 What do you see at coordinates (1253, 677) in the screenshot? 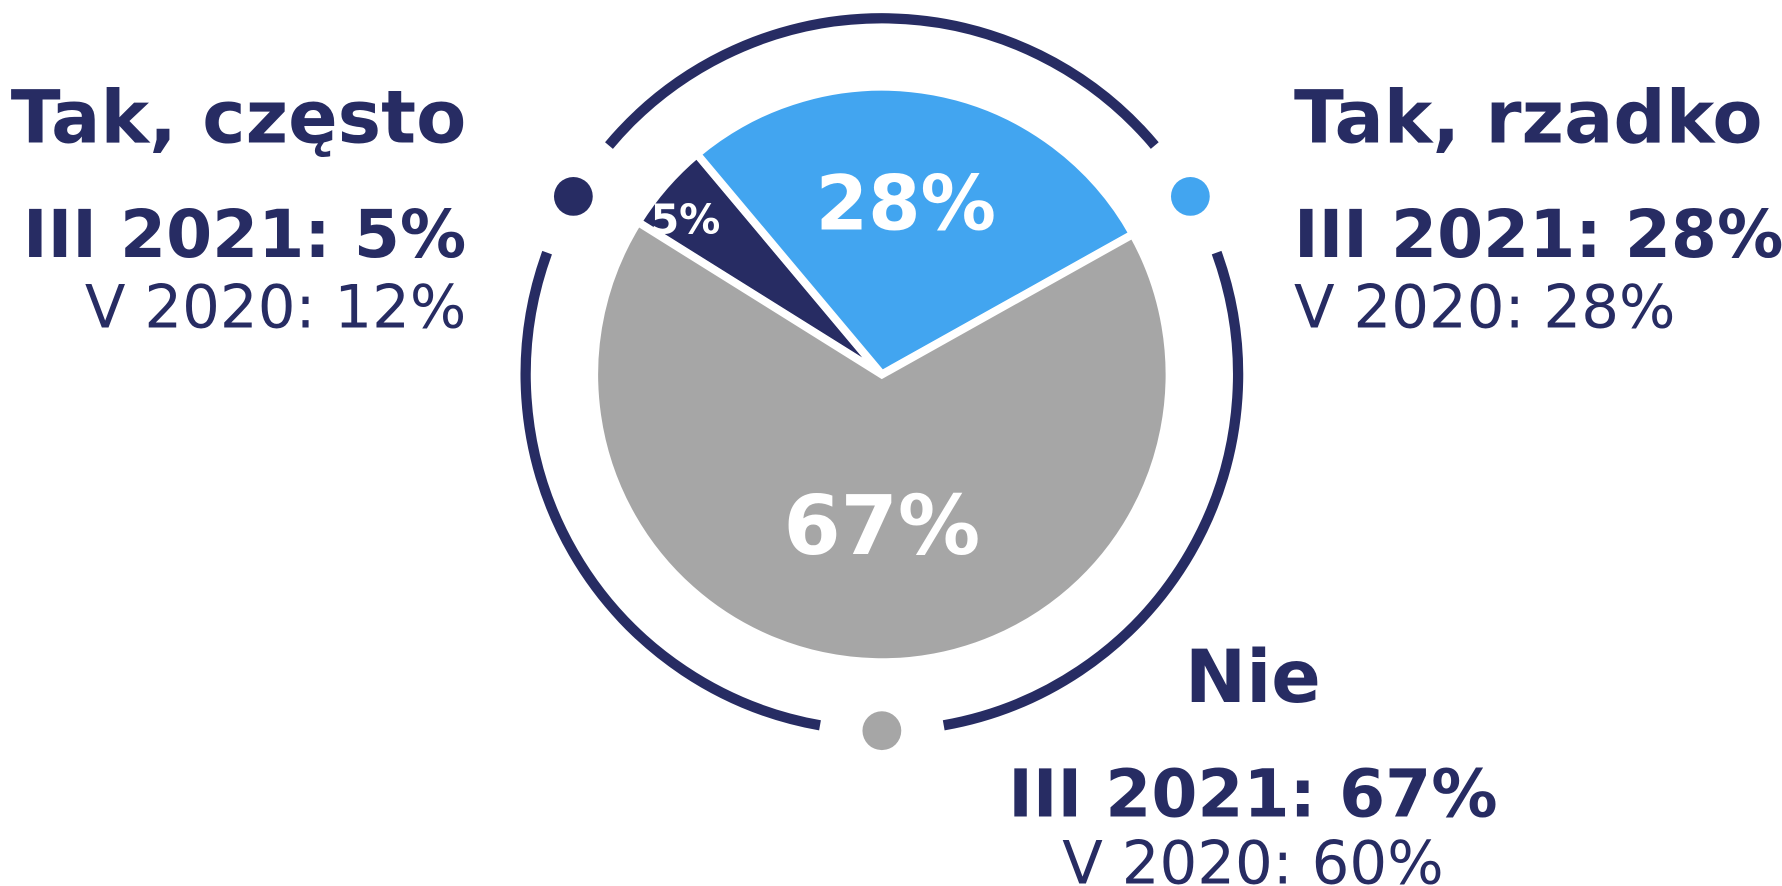
I see `legend-title: Nie` at bounding box center [1253, 677].